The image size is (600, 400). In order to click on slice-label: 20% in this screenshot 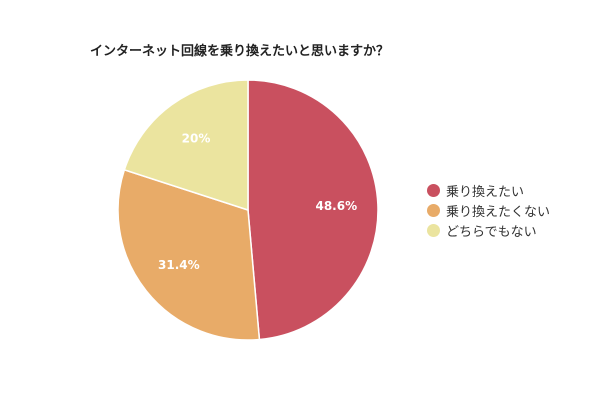, I will do `click(196, 138)`.